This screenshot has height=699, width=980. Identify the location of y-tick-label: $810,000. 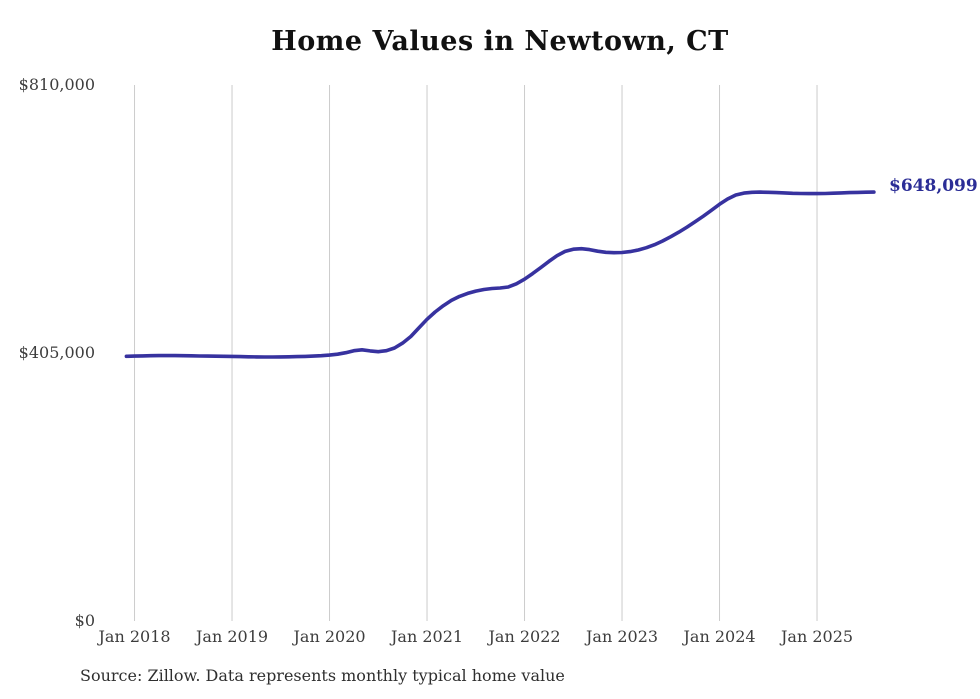
(56, 84).